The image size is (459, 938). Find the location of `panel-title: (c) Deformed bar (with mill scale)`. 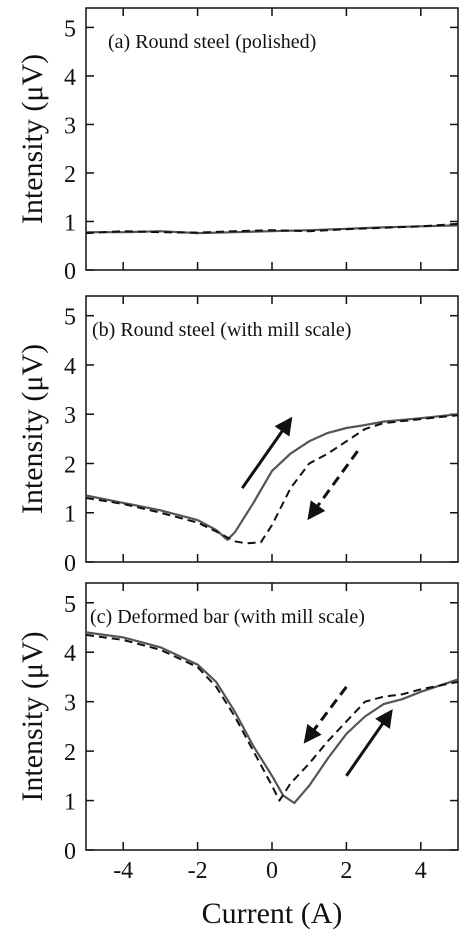

panel-title: (c) Deformed bar (with mill scale) is located at coordinates (227, 617).